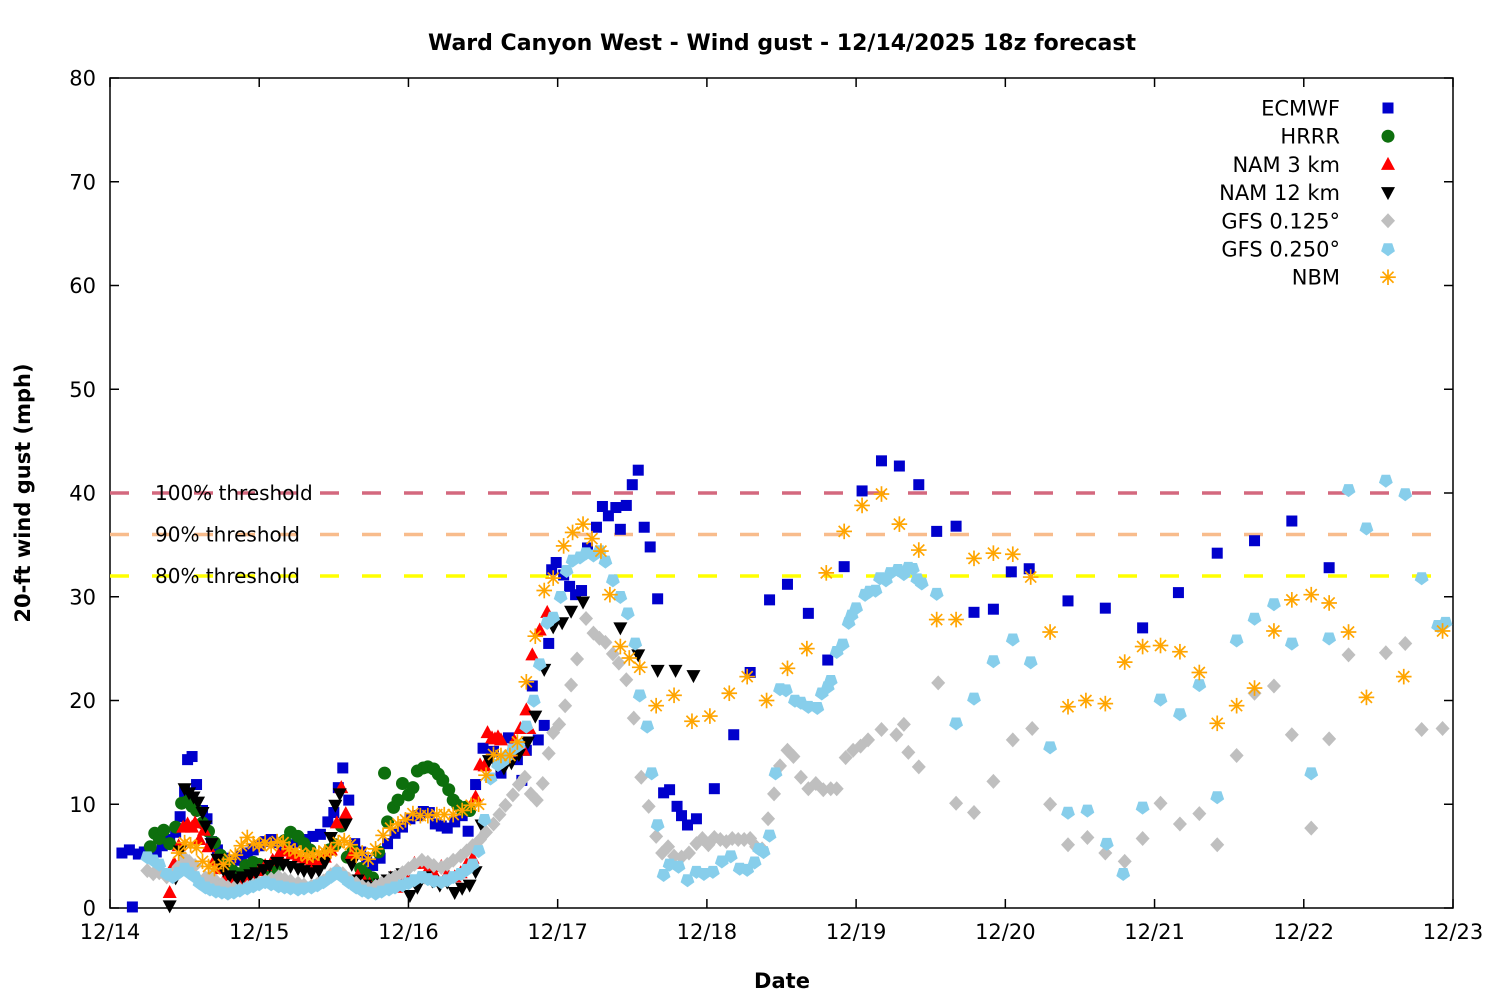  What do you see at coordinates (1279, 193) in the screenshot?
I see `legend-label: NAM 12 km` at bounding box center [1279, 193].